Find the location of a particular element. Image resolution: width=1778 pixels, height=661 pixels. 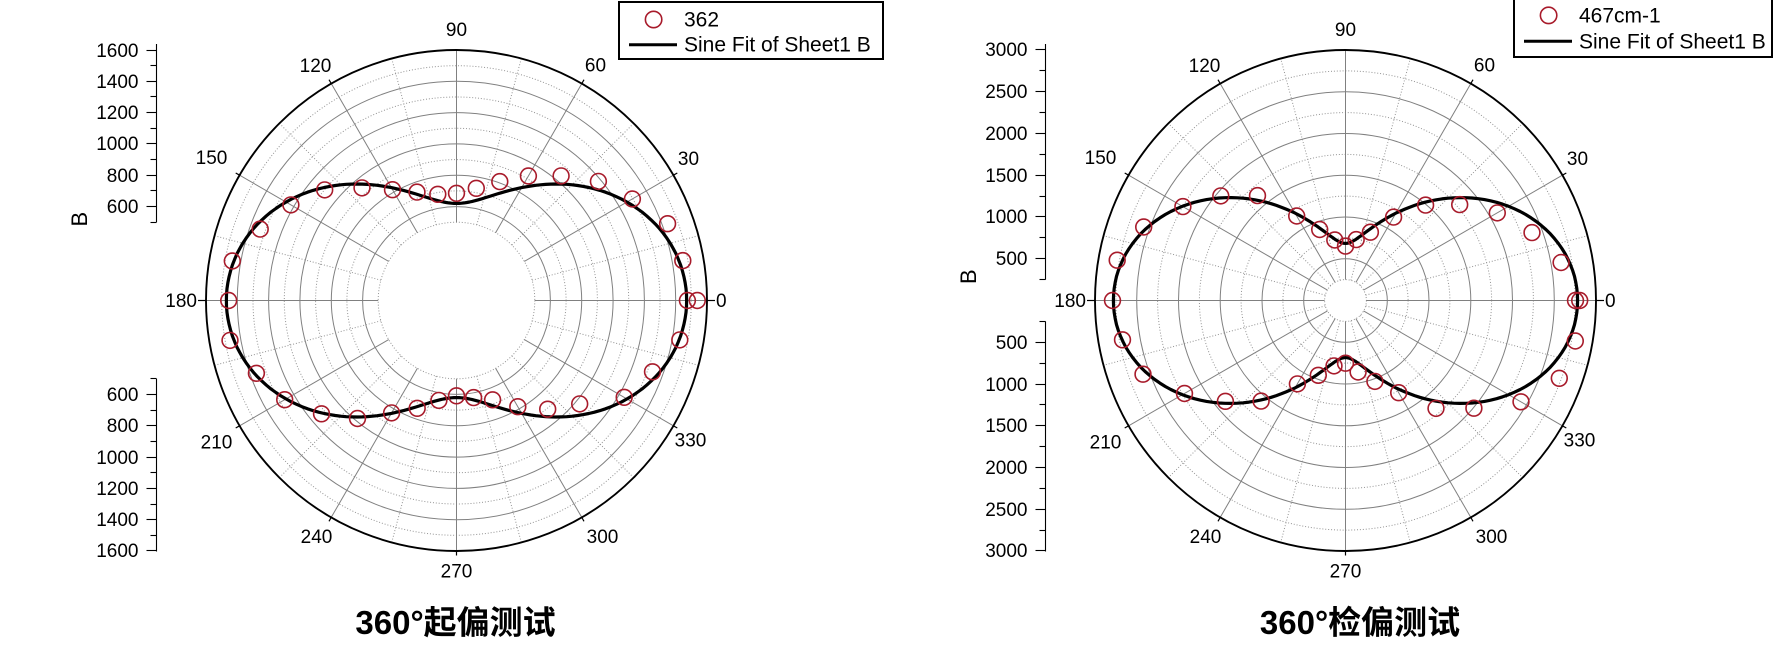

svg-text: 362 is located at coordinates (701, 20).